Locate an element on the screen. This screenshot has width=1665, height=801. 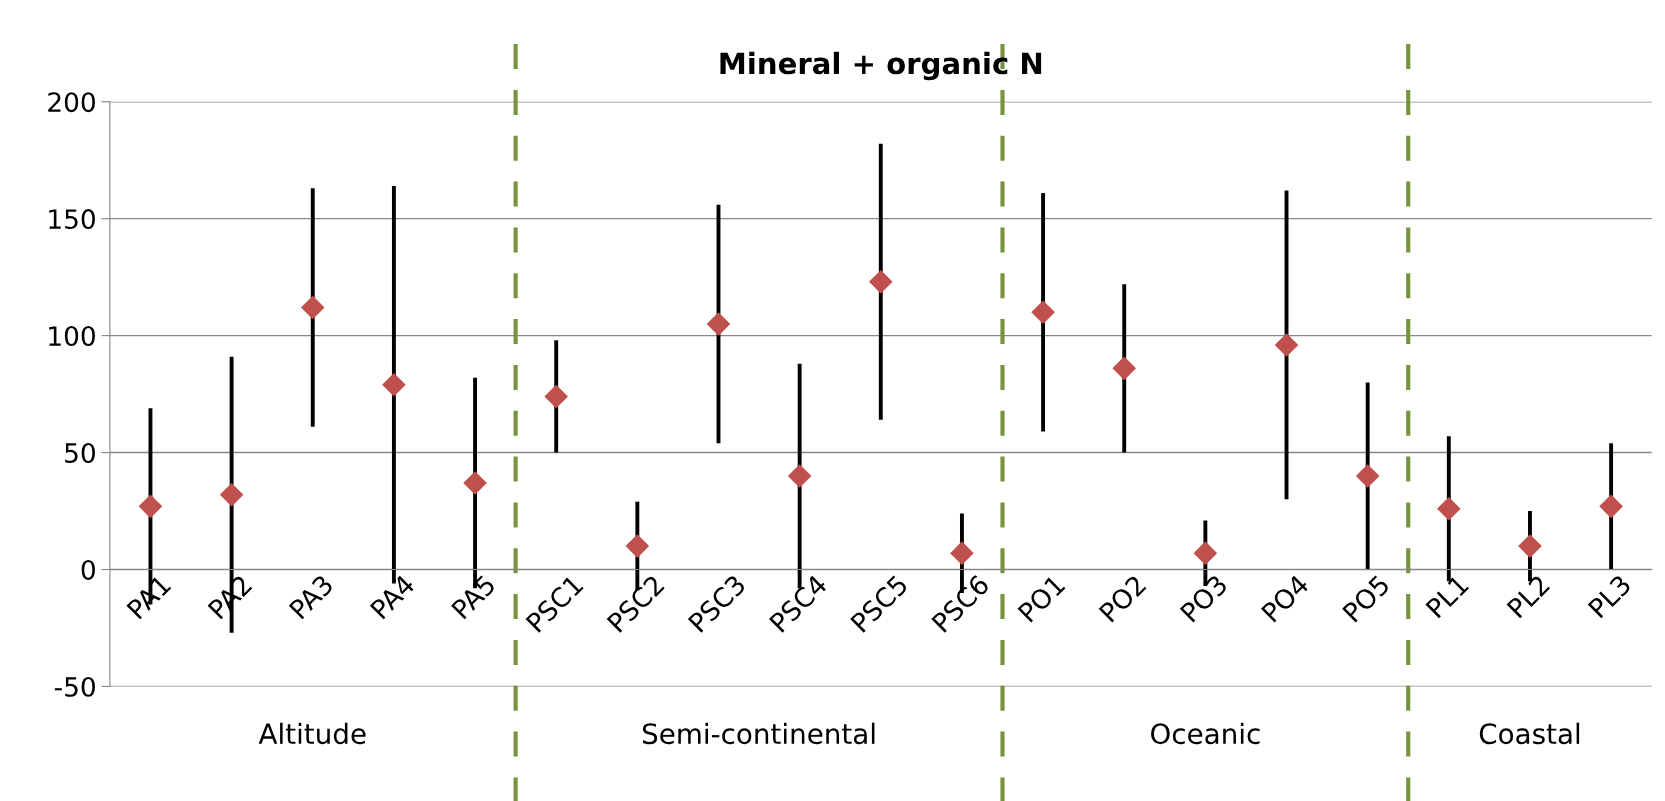
y-tick-label: 150 is located at coordinates (72, 219).